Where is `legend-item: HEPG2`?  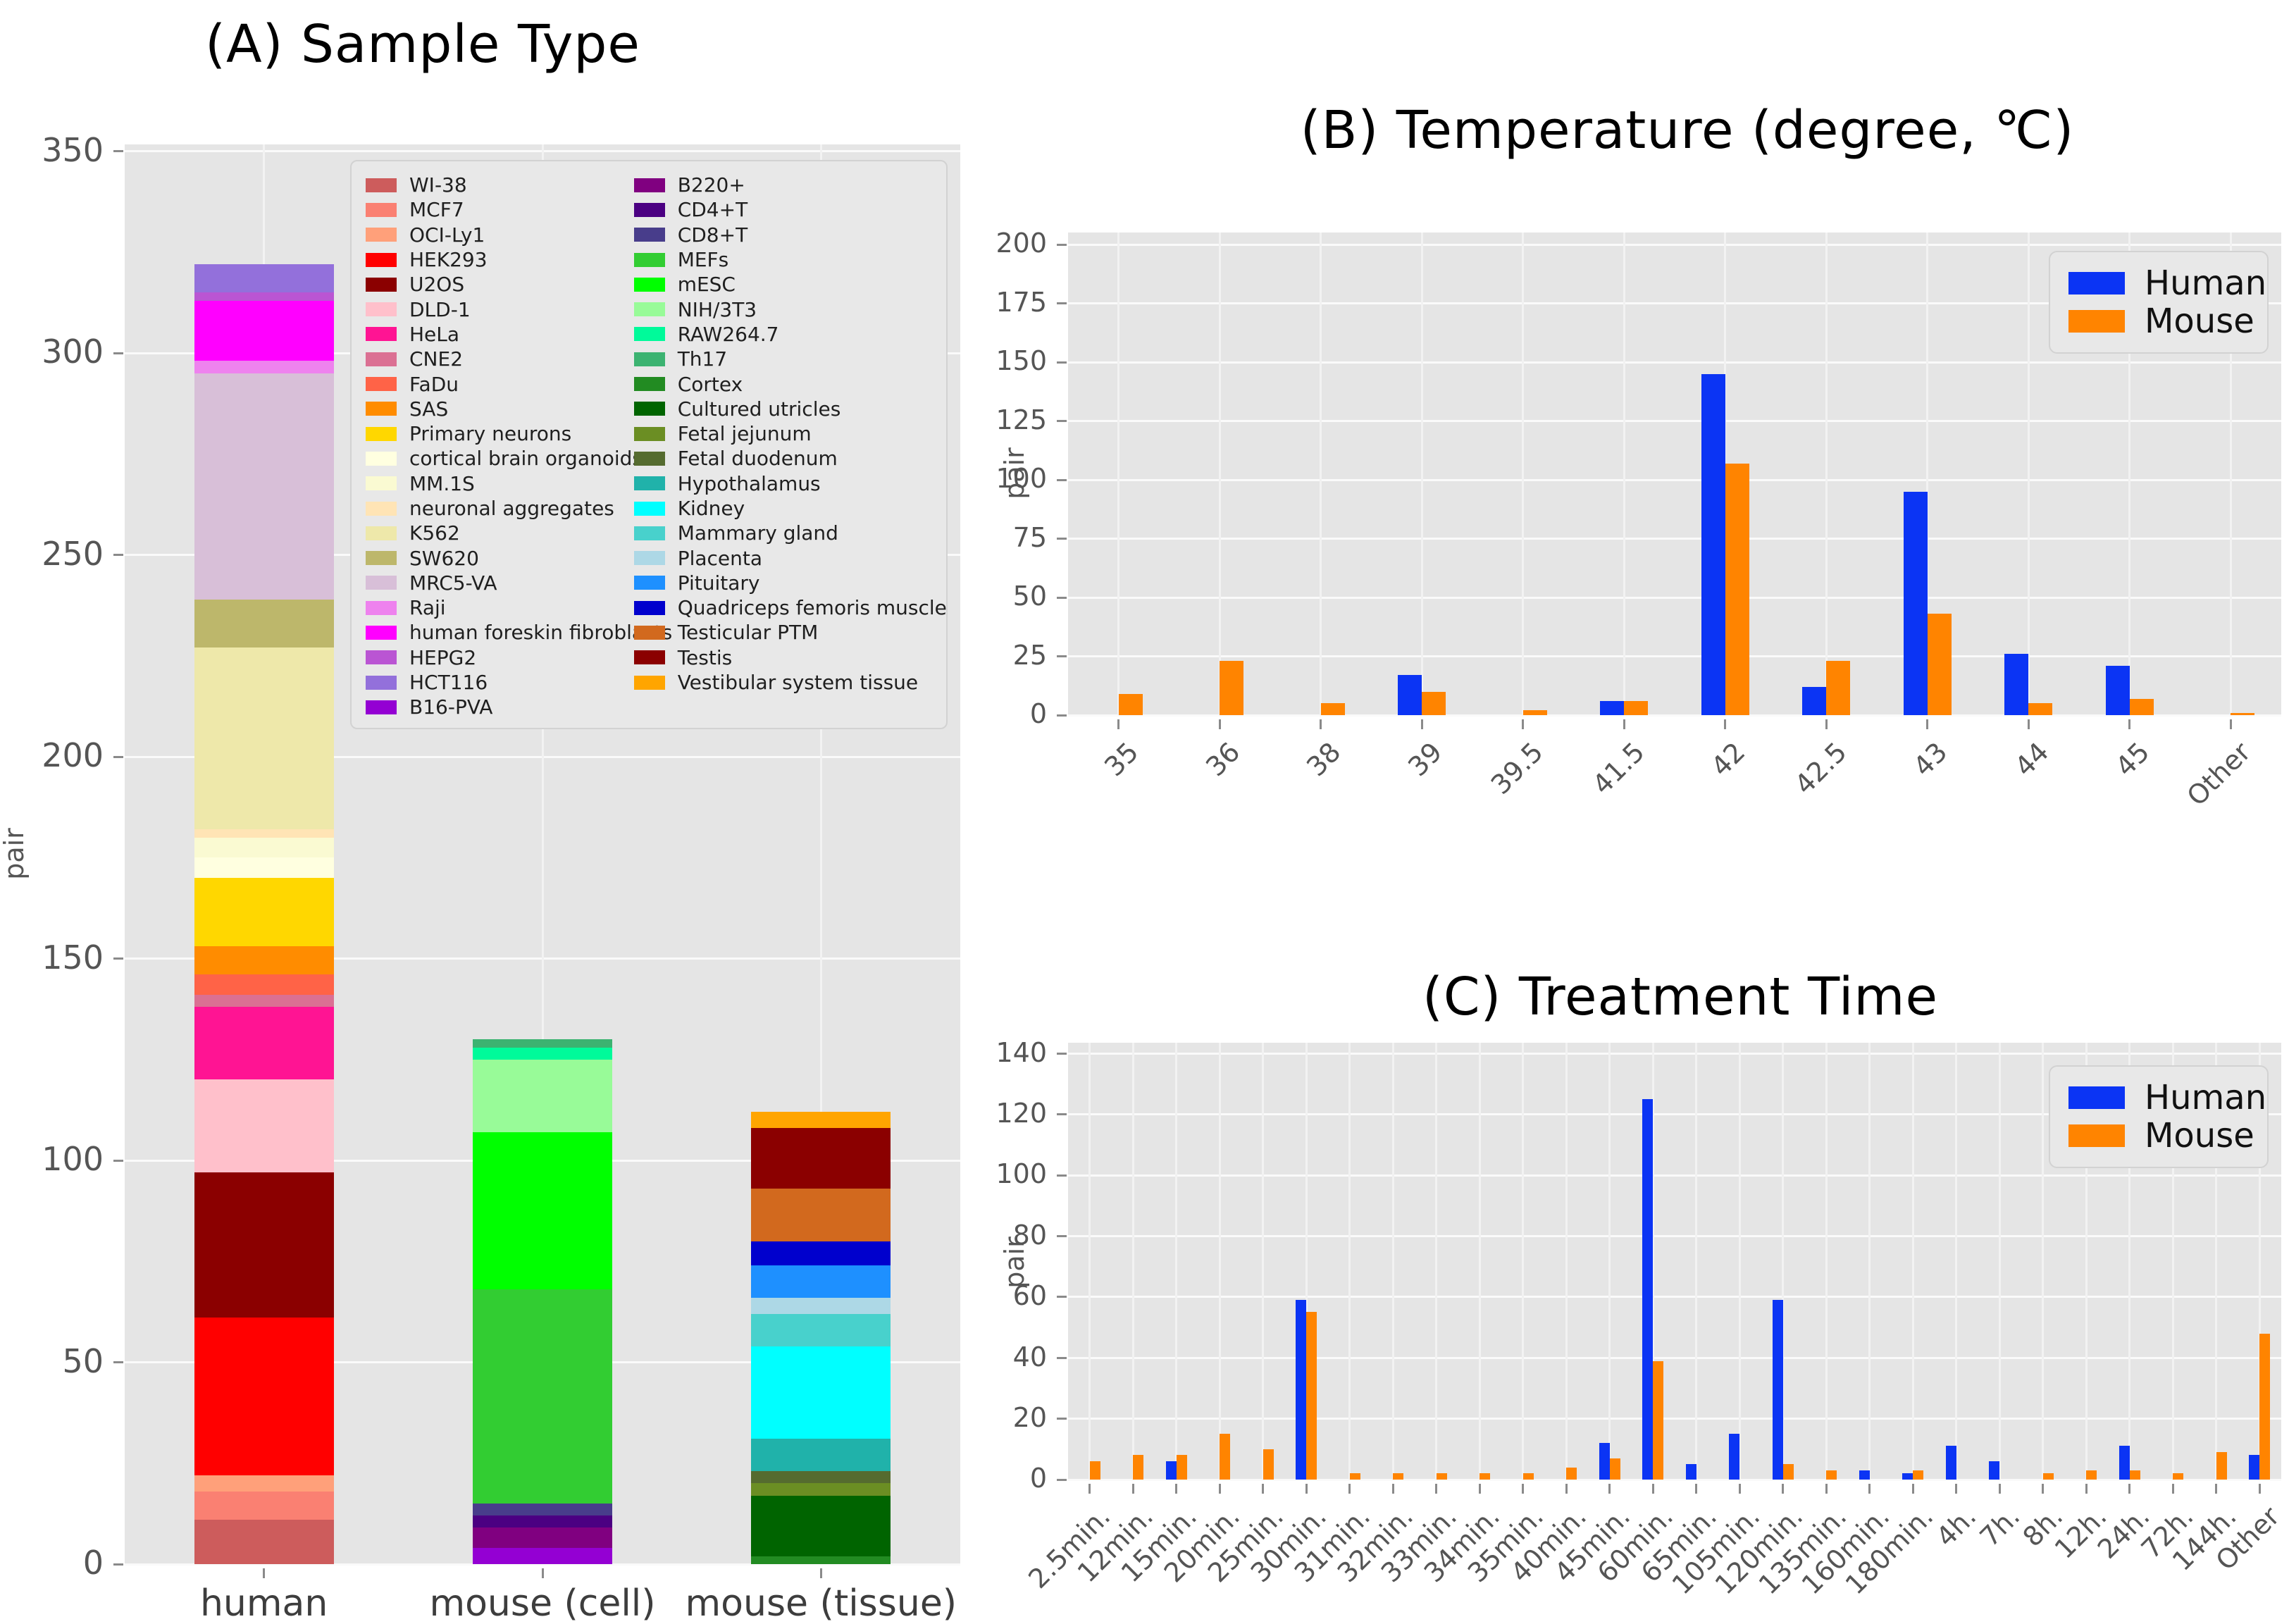 legend-item: HEPG2 is located at coordinates (500, 657).